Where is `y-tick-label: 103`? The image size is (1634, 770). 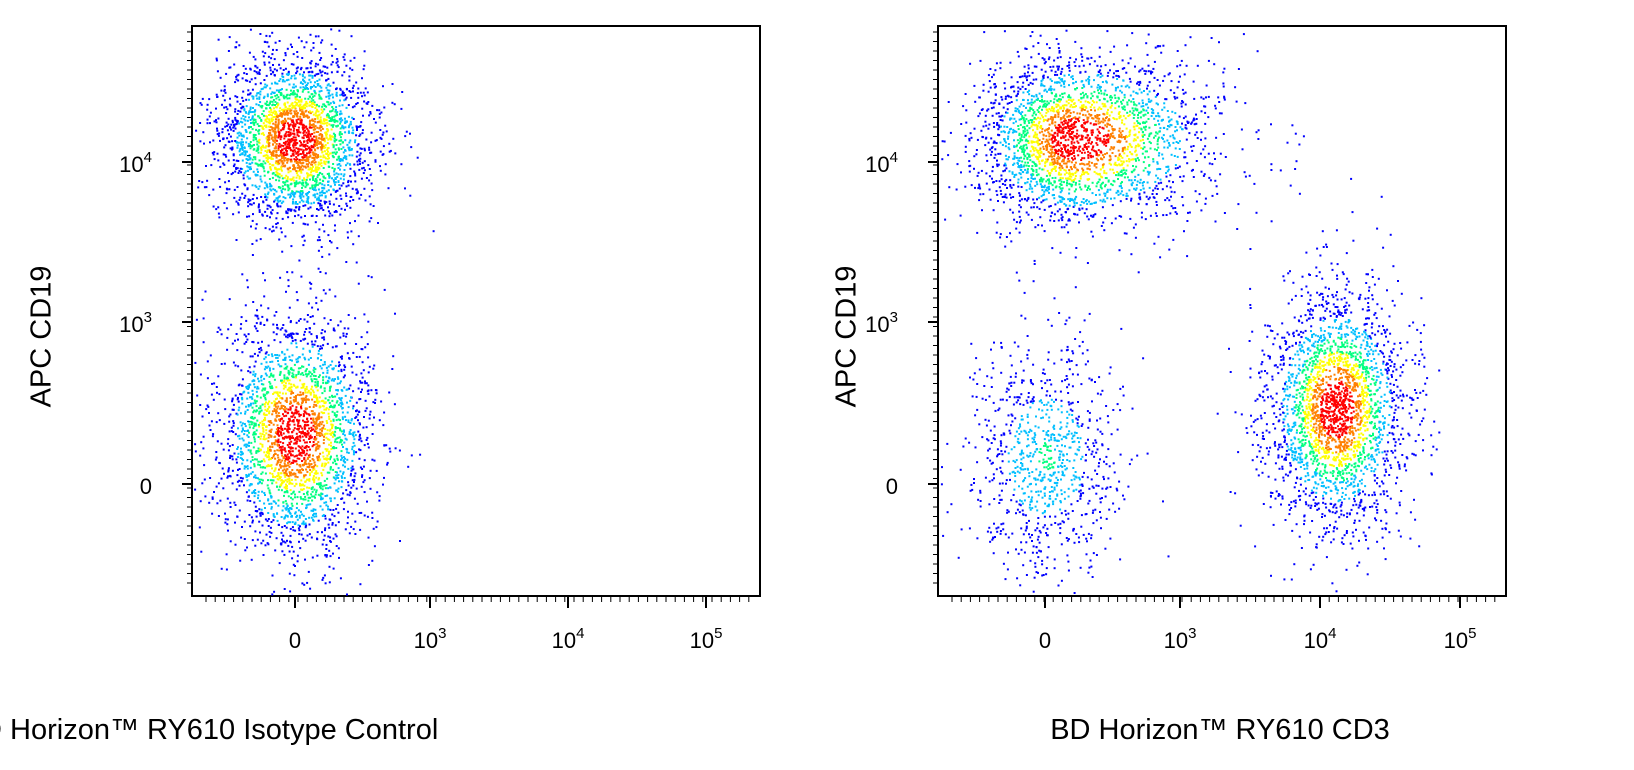
y-tick-label: 103 is located at coordinates (135, 323).